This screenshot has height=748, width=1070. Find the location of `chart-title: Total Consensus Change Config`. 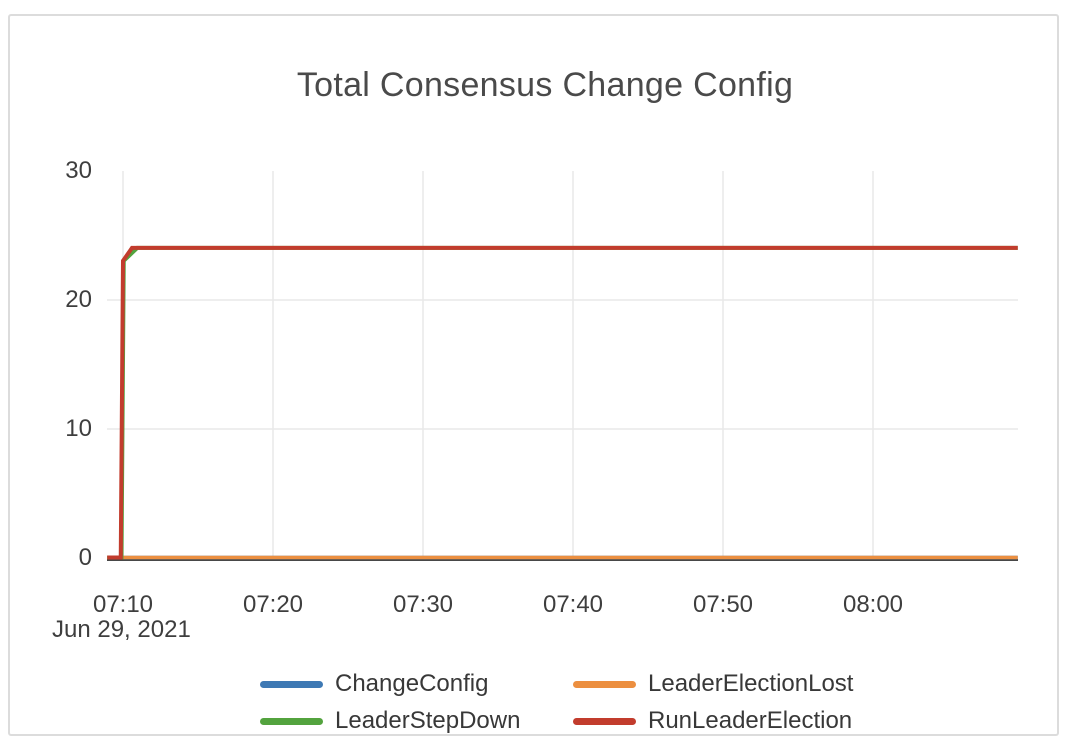

chart-title: Total Consensus Change Config is located at coordinates (545, 85).